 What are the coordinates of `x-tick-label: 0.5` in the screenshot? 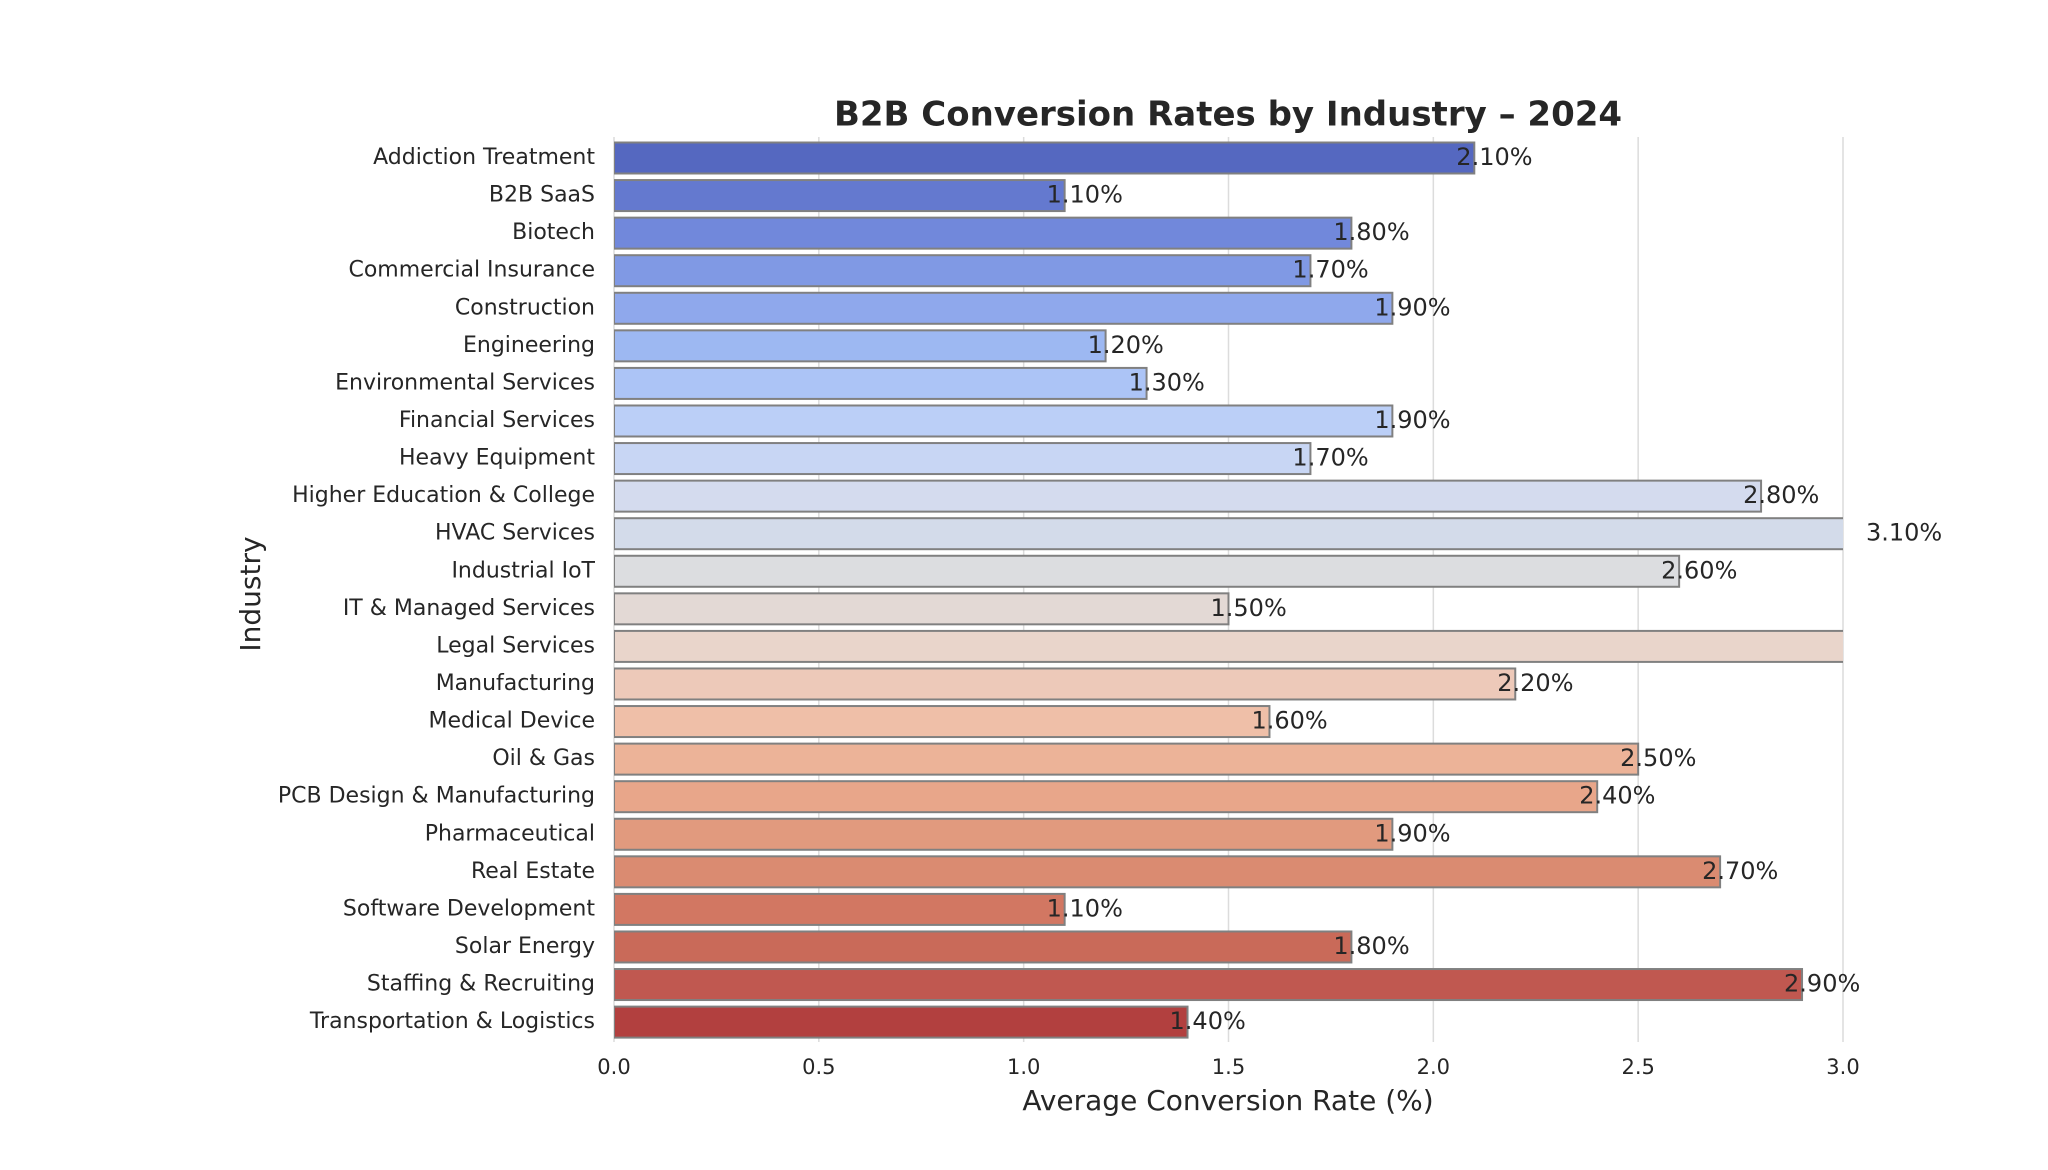 It's located at (818, 1067).